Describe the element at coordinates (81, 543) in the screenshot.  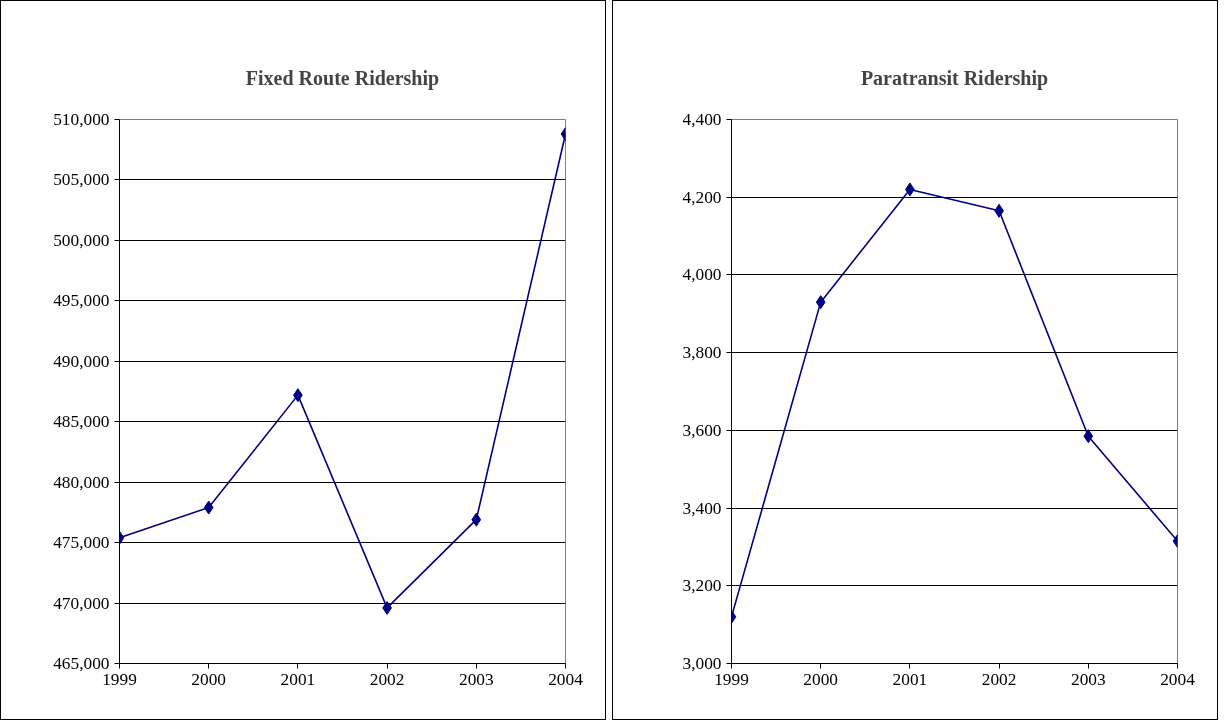
I see `y-tick-label: 475,000` at that location.